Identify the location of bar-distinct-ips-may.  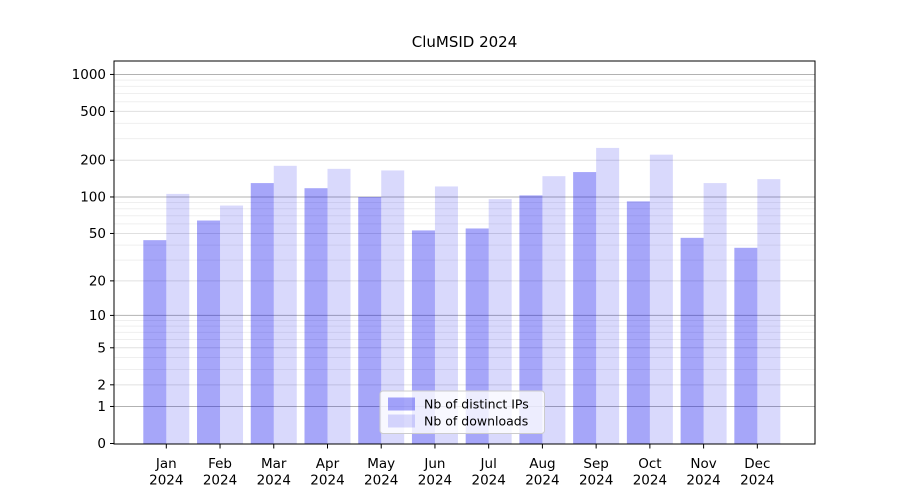
(370, 320).